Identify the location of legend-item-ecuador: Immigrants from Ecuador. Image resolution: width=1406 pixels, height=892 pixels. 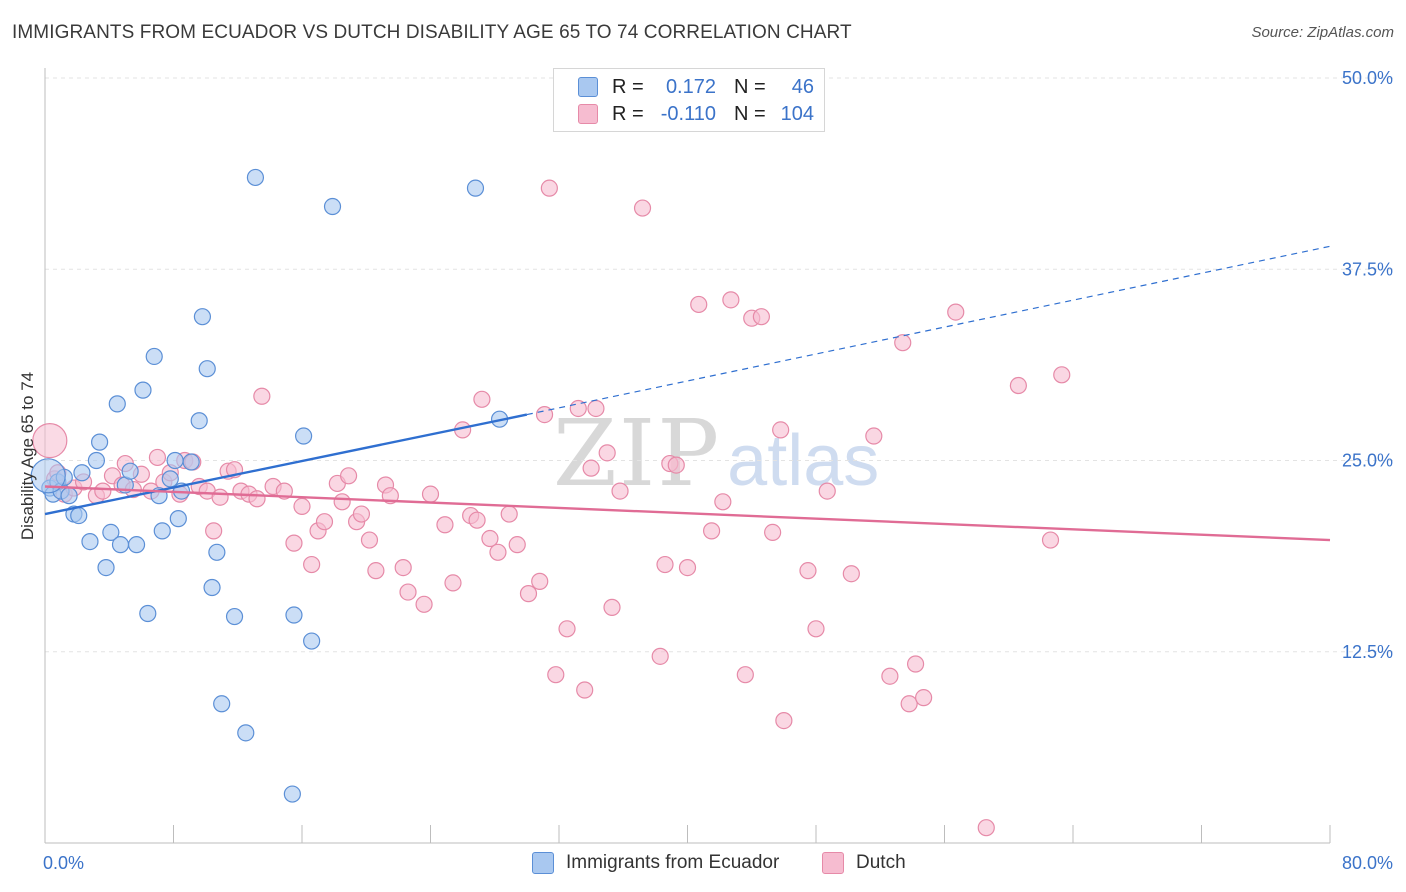
(655, 863).